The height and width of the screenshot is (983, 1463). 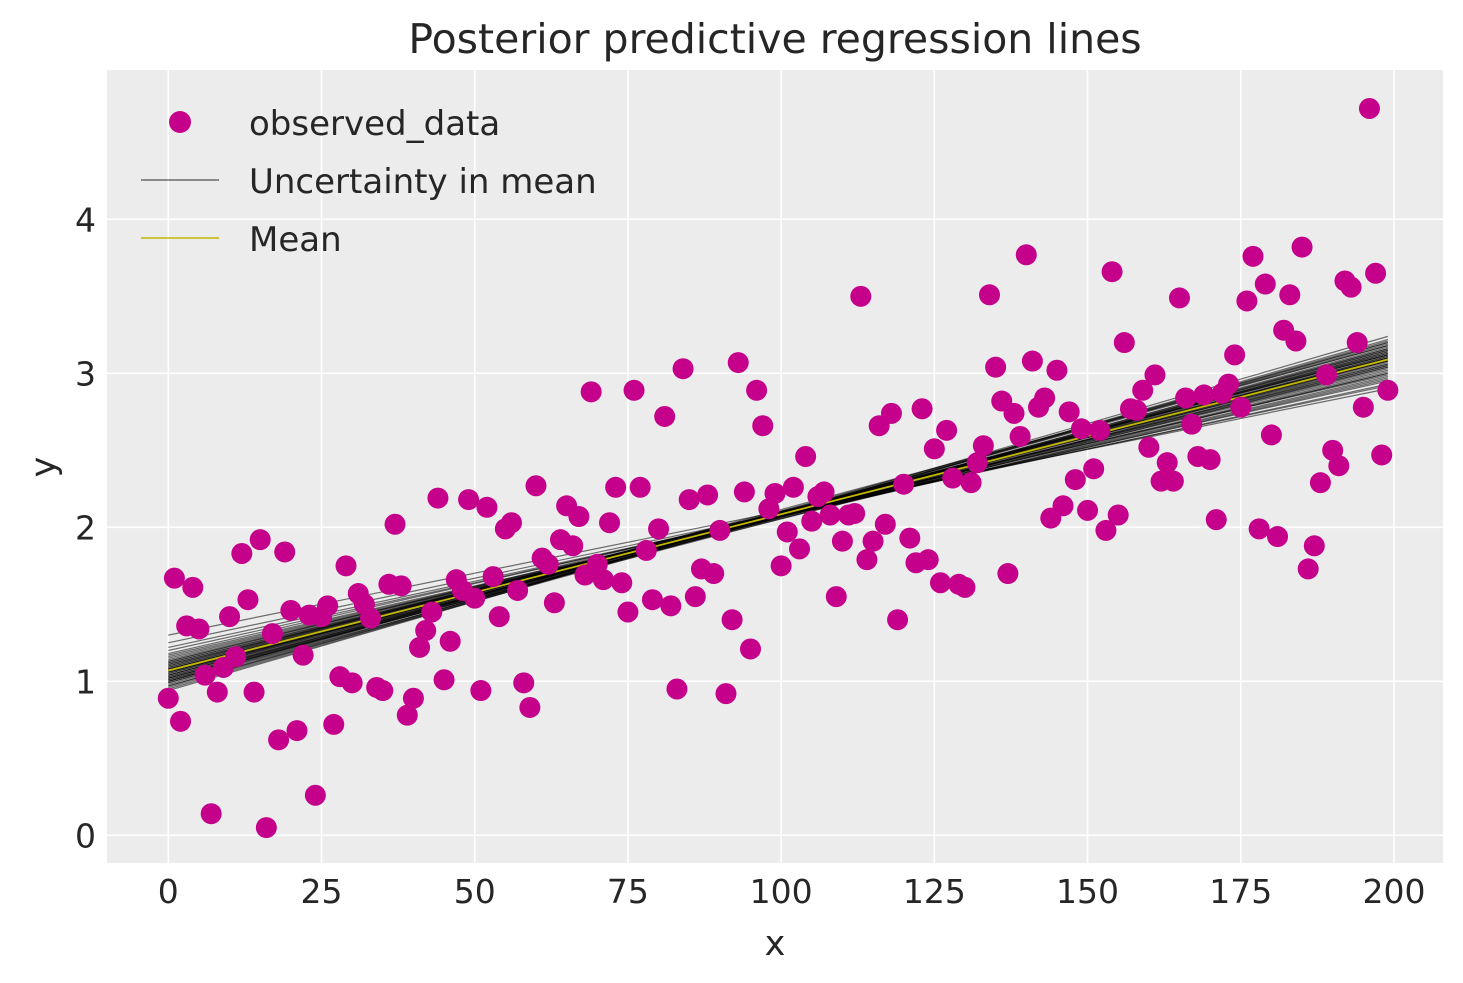 What do you see at coordinates (1240, 891) in the screenshot?
I see `x-tick-label: 175` at bounding box center [1240, 891].